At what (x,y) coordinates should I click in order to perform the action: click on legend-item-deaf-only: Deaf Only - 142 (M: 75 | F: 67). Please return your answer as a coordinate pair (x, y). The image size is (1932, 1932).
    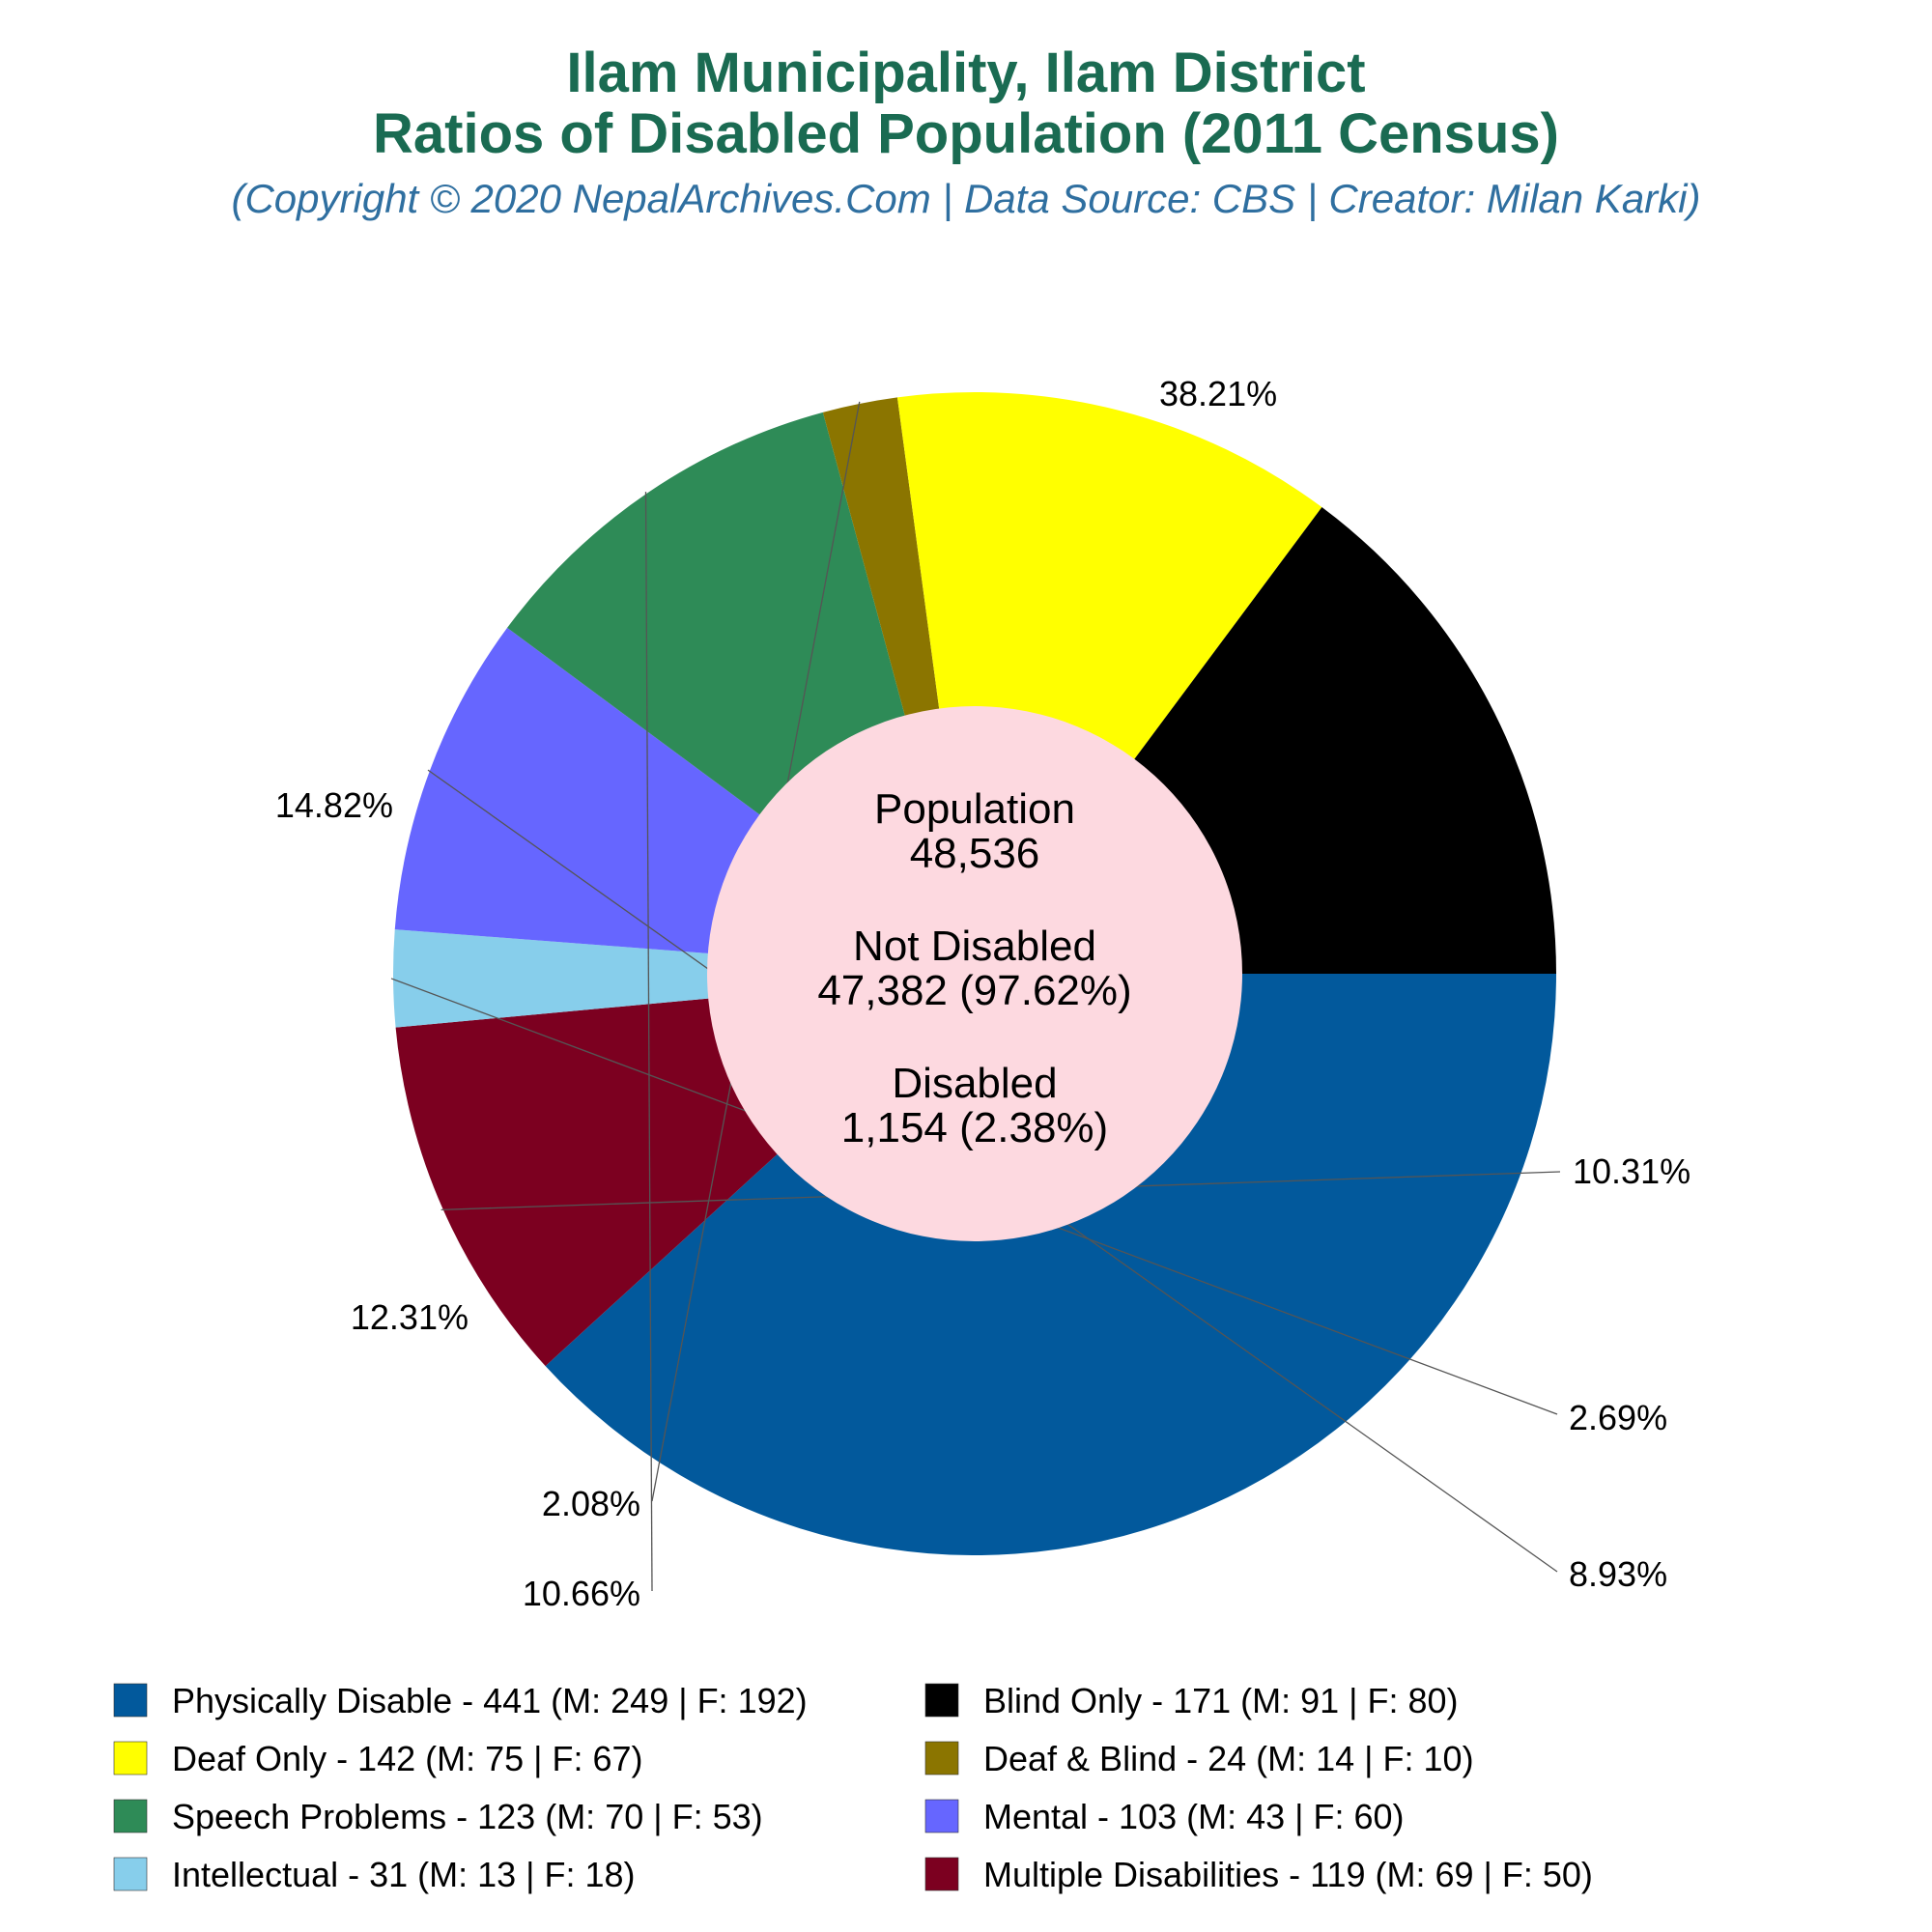
    Looking at the image, I should click on (378, 1758).